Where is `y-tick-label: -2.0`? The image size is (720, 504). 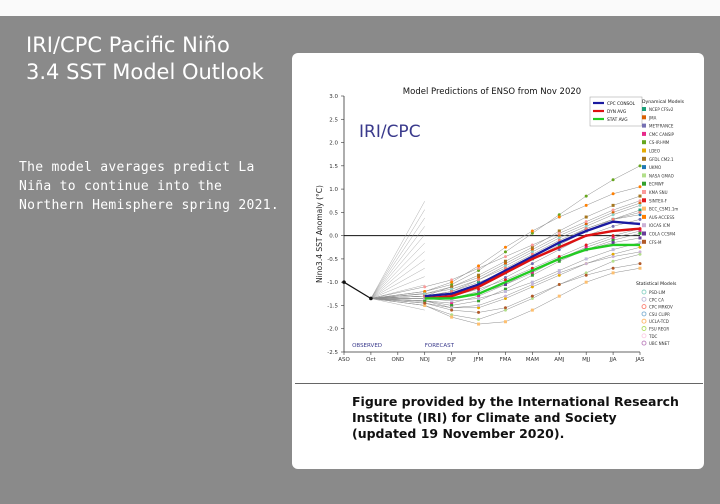 y-tick-label: -2.0 is located at coordinates (332, 330).